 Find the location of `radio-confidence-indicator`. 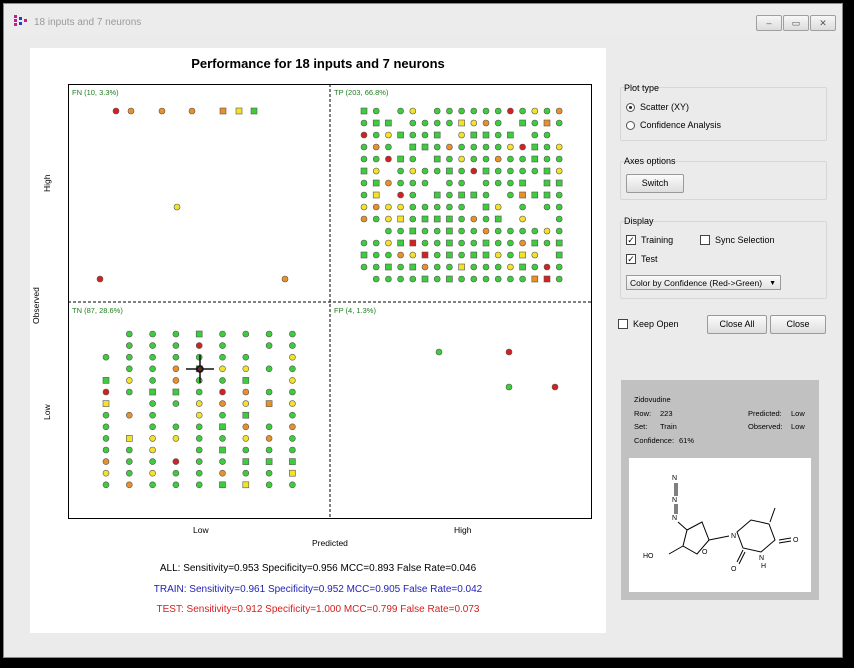

radio-confidence-indicator is located at coordinates (630, 125).